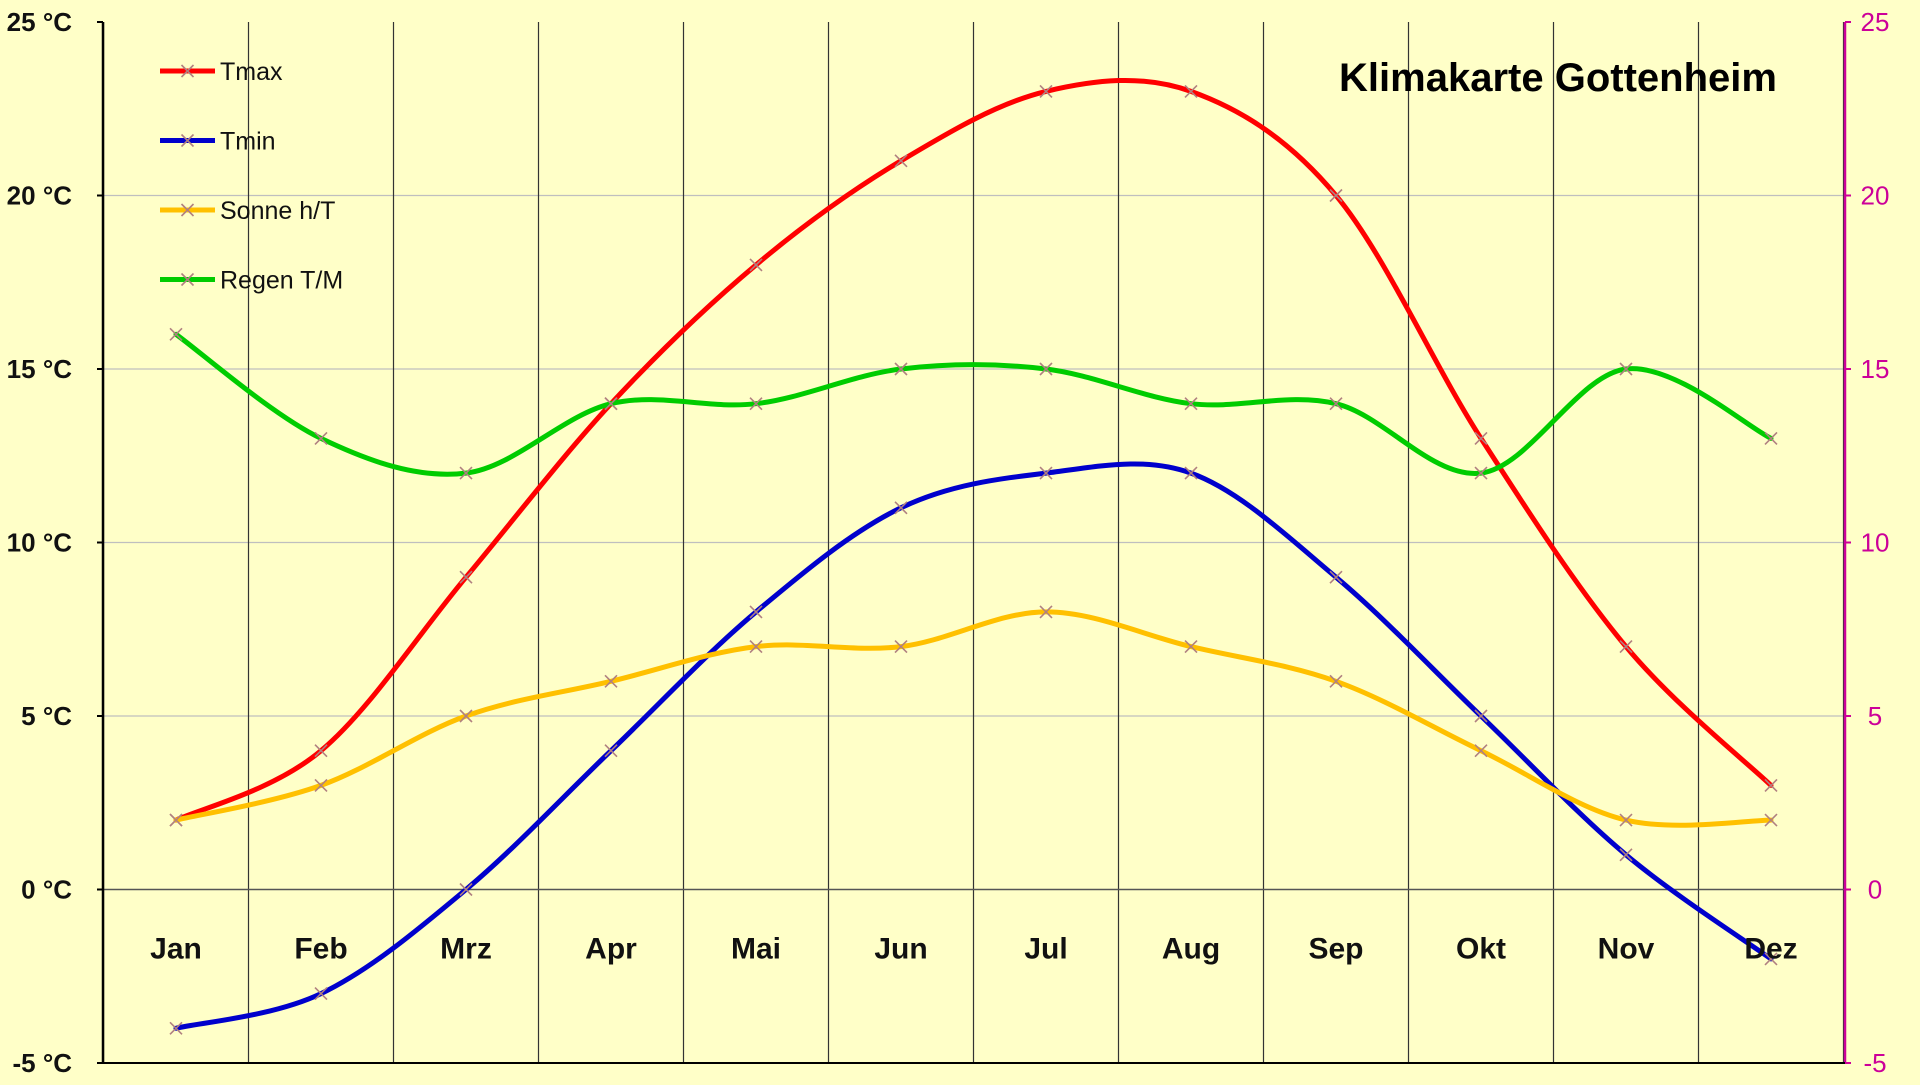  What do you see at coordinates (1045, 949) in the screenshot?
I see `category-label: Jul` at bounding box center [1045, 949].